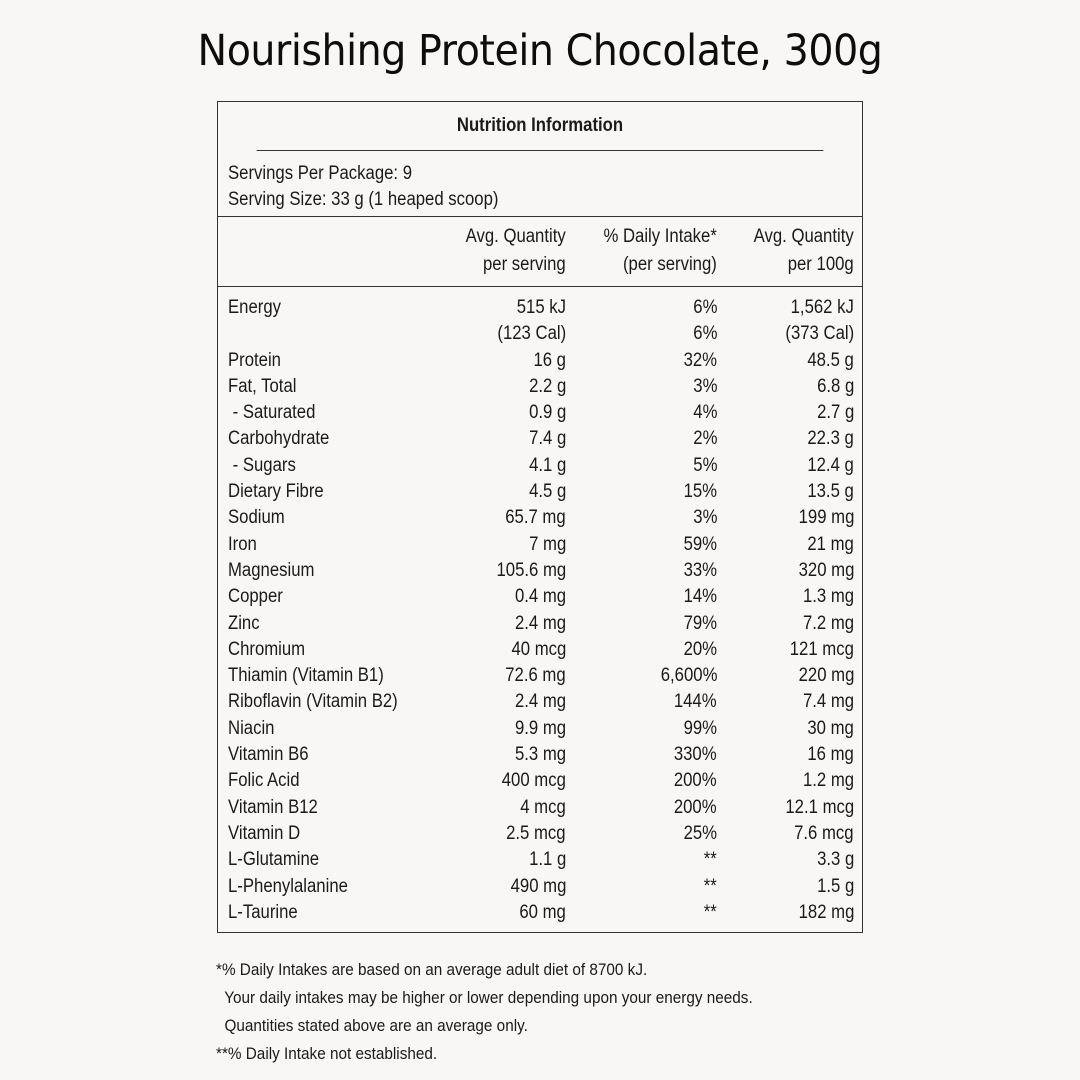 The width and height of the screenshot is (1080, 1080). I want to click on col-header-daily-intake: % Daily Intake* (per serving), so click(652, 251).